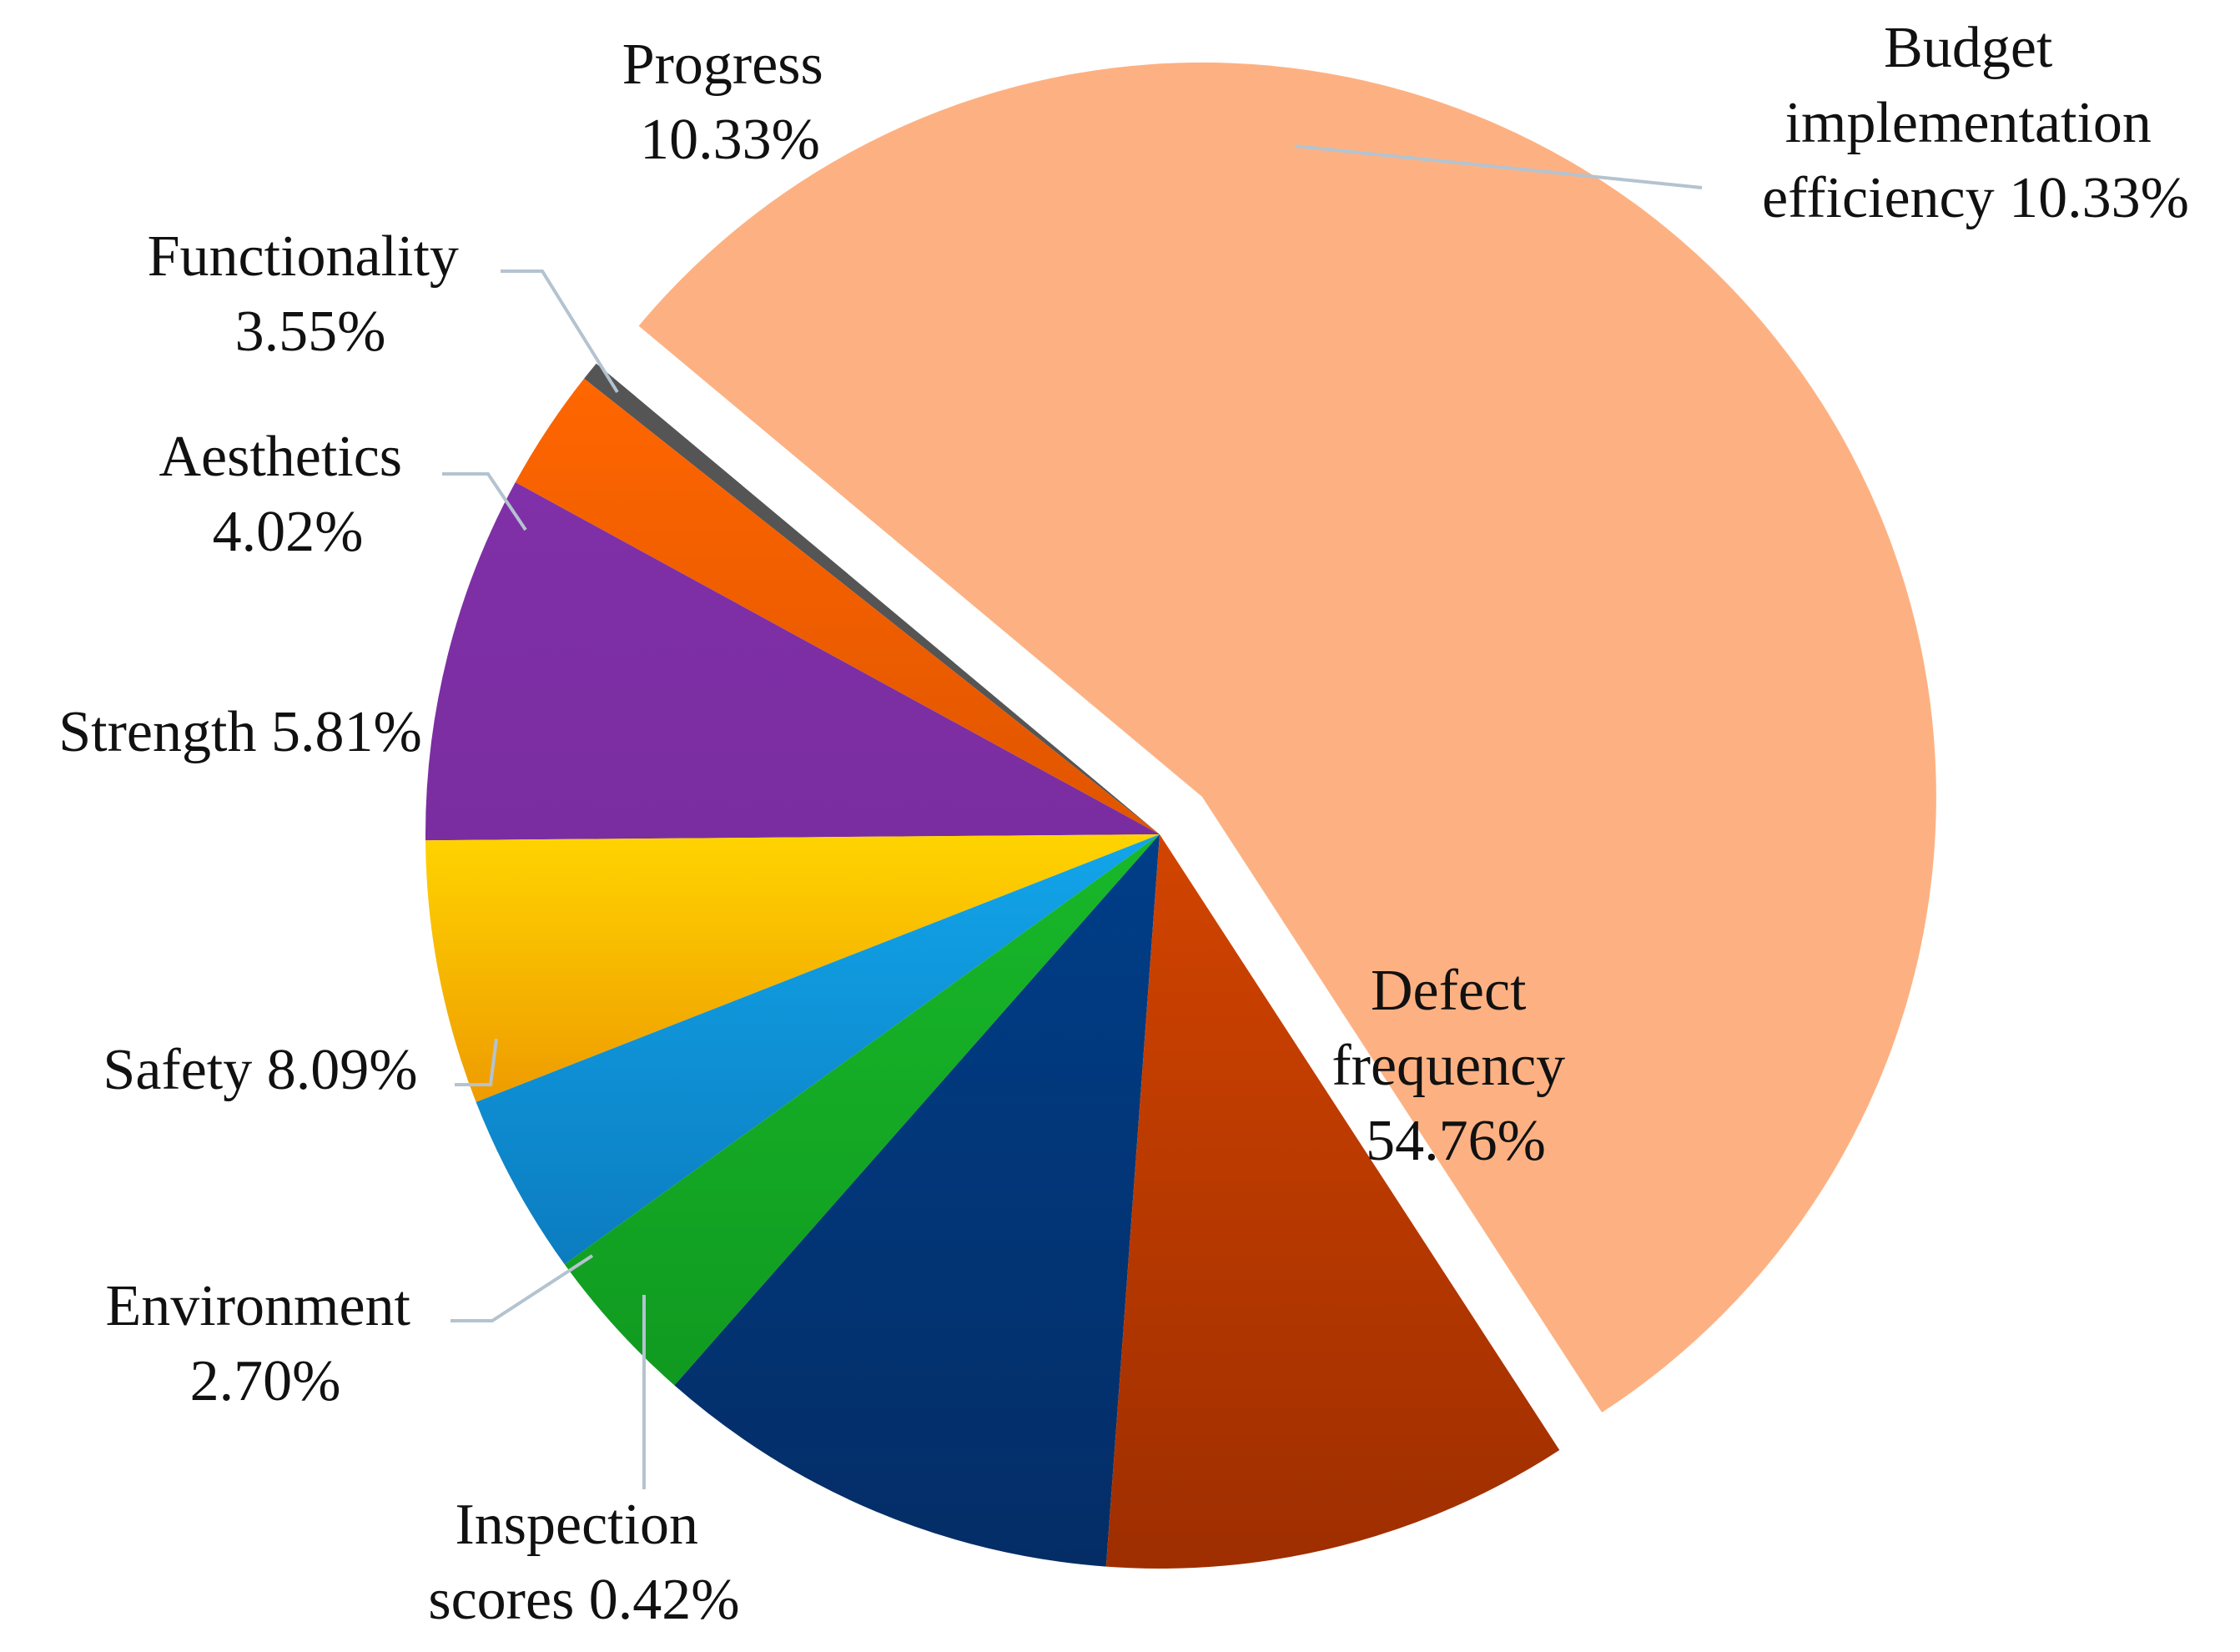  I want to click on leader-line-functionality, so click(560, 332).